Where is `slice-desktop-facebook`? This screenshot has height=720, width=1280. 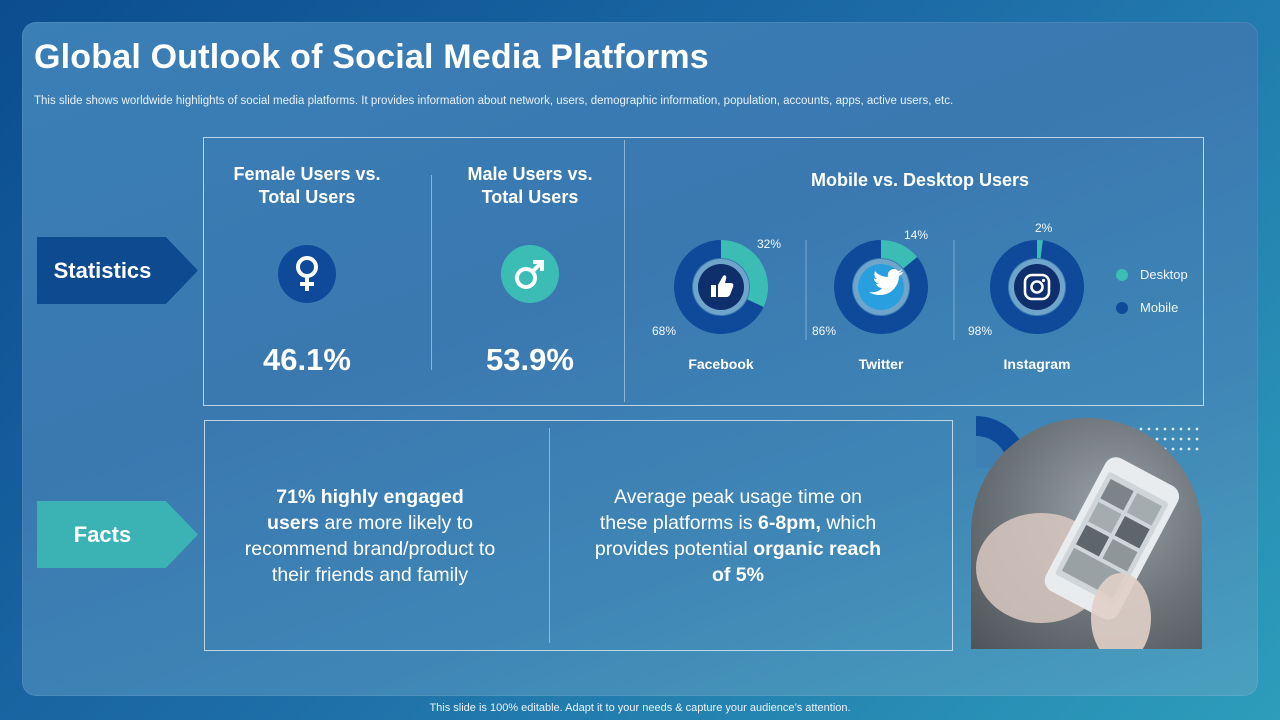
slice-desktop-facebook is located at coordinates (744, 274).